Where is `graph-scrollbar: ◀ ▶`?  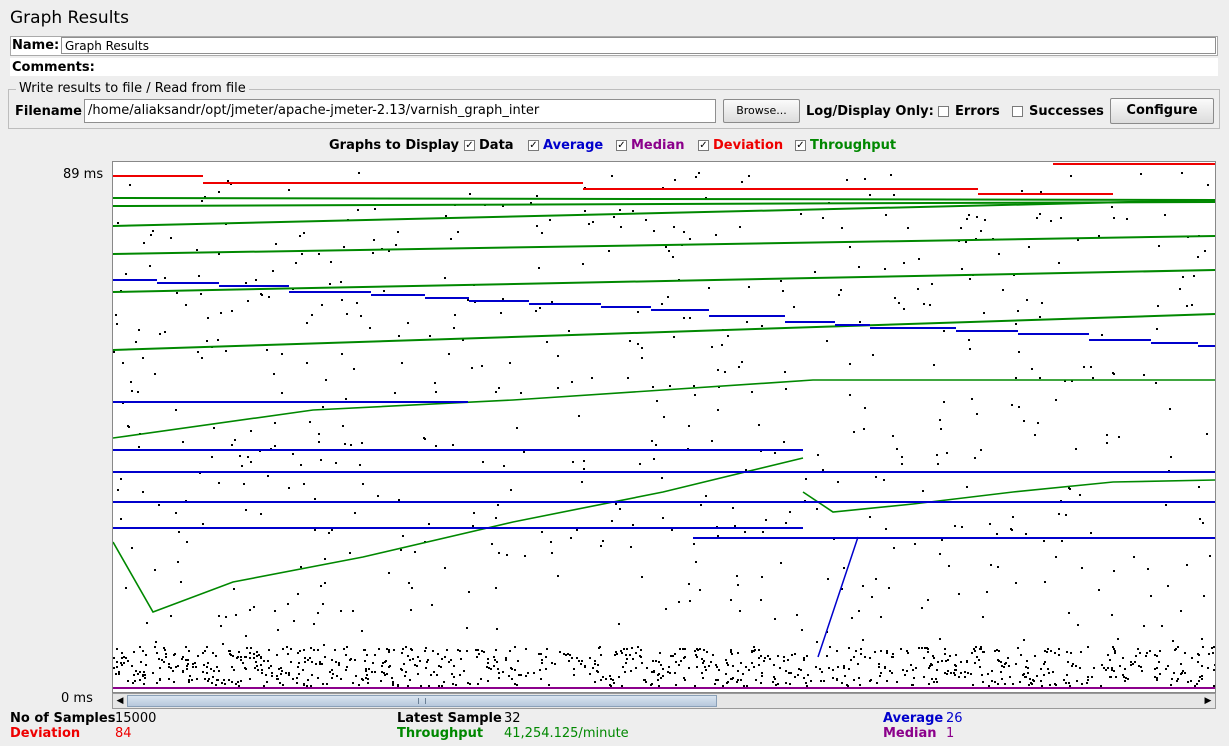 graph-scrollbar: ◀ ▶ is located at coordinates (664, 701).